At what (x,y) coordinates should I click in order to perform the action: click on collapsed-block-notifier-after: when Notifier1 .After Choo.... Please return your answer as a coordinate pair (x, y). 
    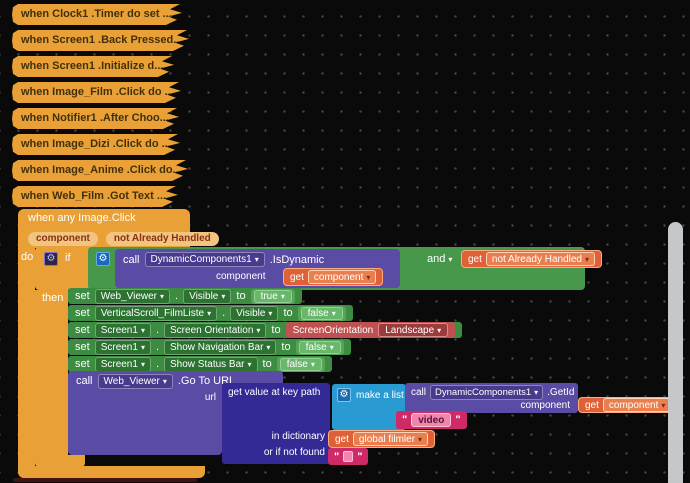
    Looking at the image, I should click on (95, 118).